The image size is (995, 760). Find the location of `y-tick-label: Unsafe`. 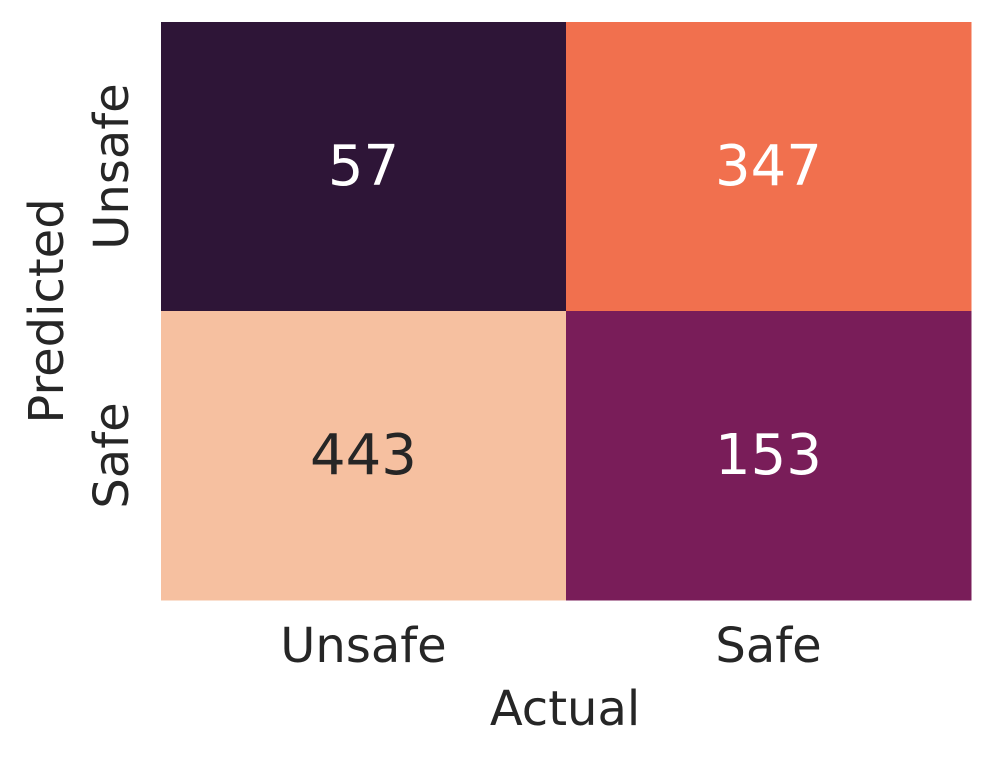

y-tick-label: Unsafe is located at coordinates (112, 166).